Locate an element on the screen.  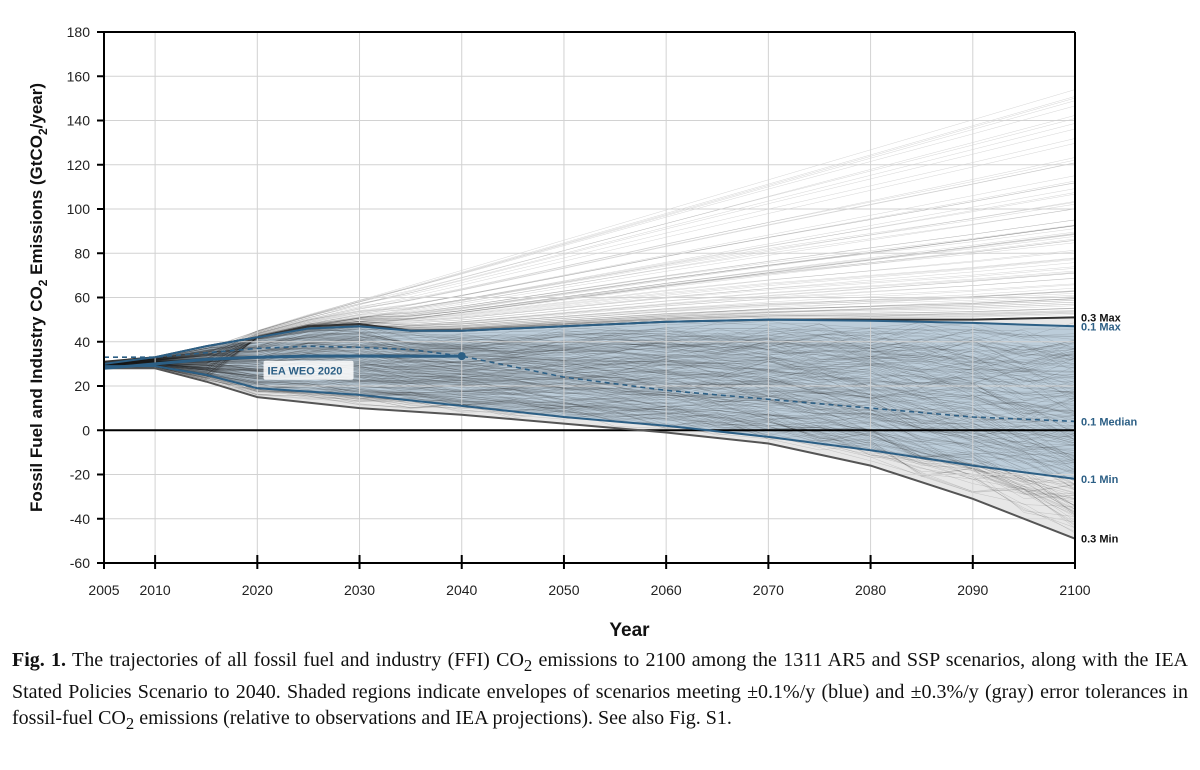
x-tick-label: 2010 is located at coordinates (155, 590).